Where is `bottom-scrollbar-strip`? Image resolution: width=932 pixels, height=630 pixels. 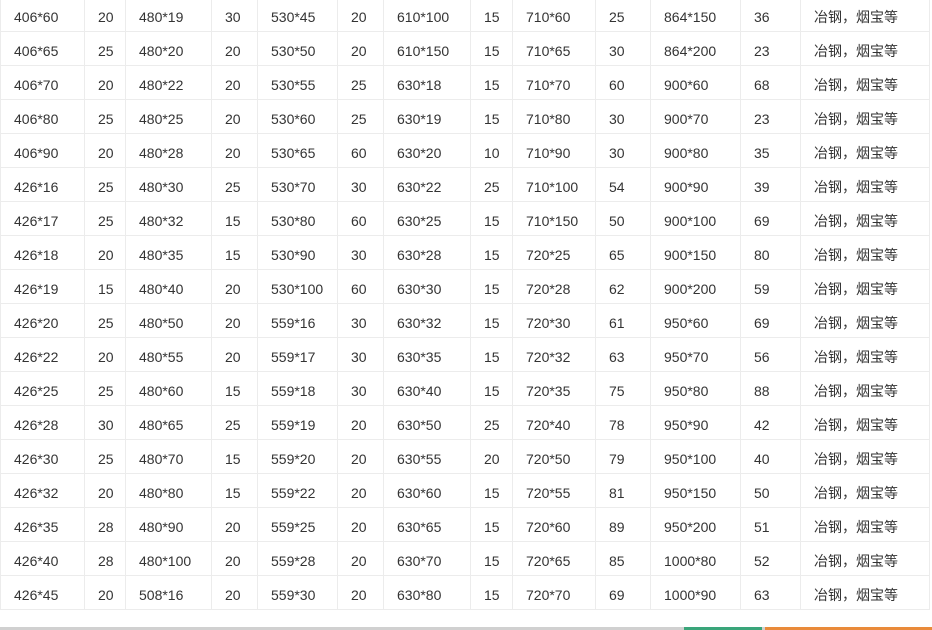 bottom-scrollbar-strip is located at coordinates (466, 628).